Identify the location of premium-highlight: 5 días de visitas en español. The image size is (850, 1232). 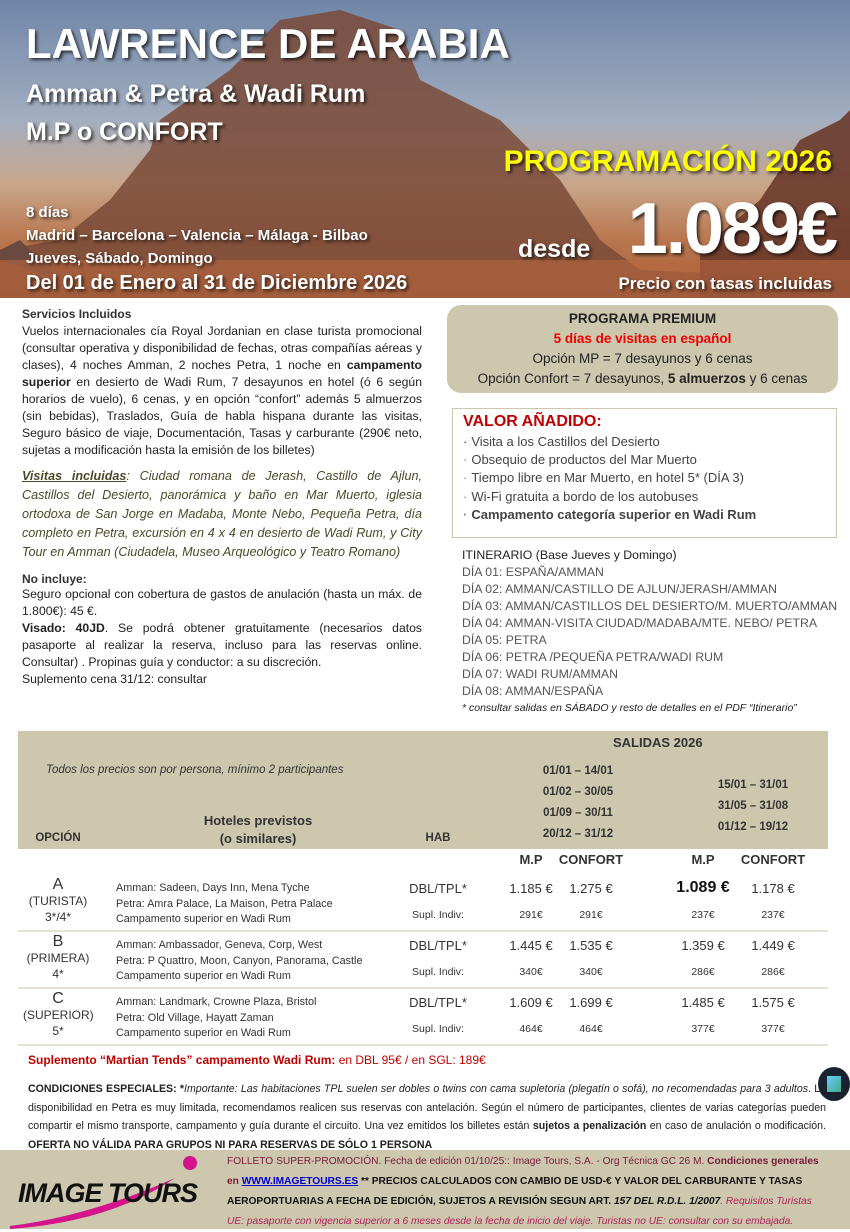
(642, 338).